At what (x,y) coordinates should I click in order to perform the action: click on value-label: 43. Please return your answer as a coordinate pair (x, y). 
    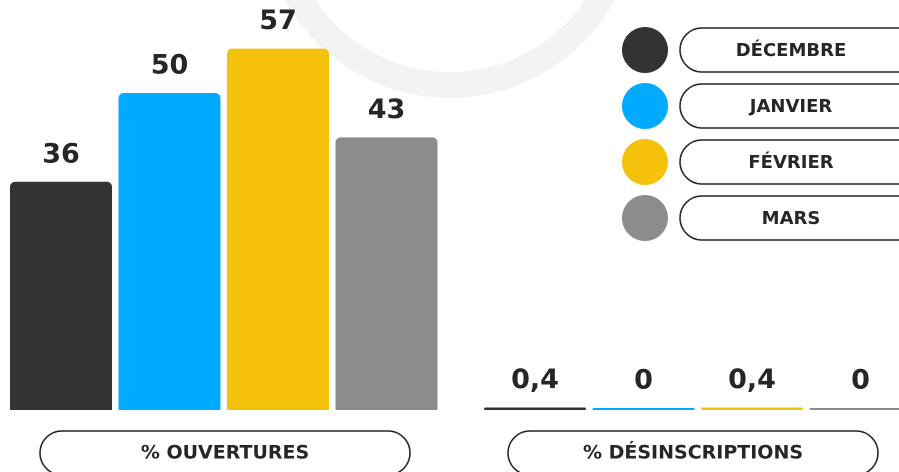
    Looking at the image, I should click on (387, 109).